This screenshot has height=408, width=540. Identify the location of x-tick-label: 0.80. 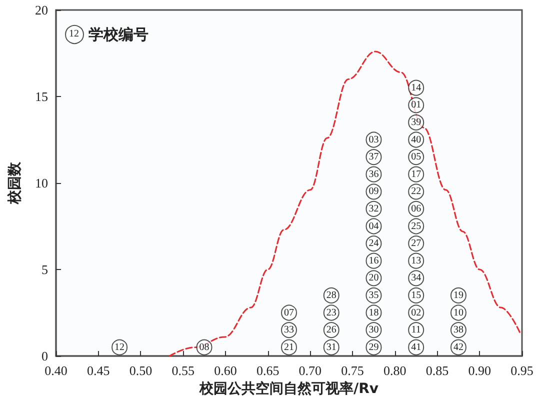
(395, 370).